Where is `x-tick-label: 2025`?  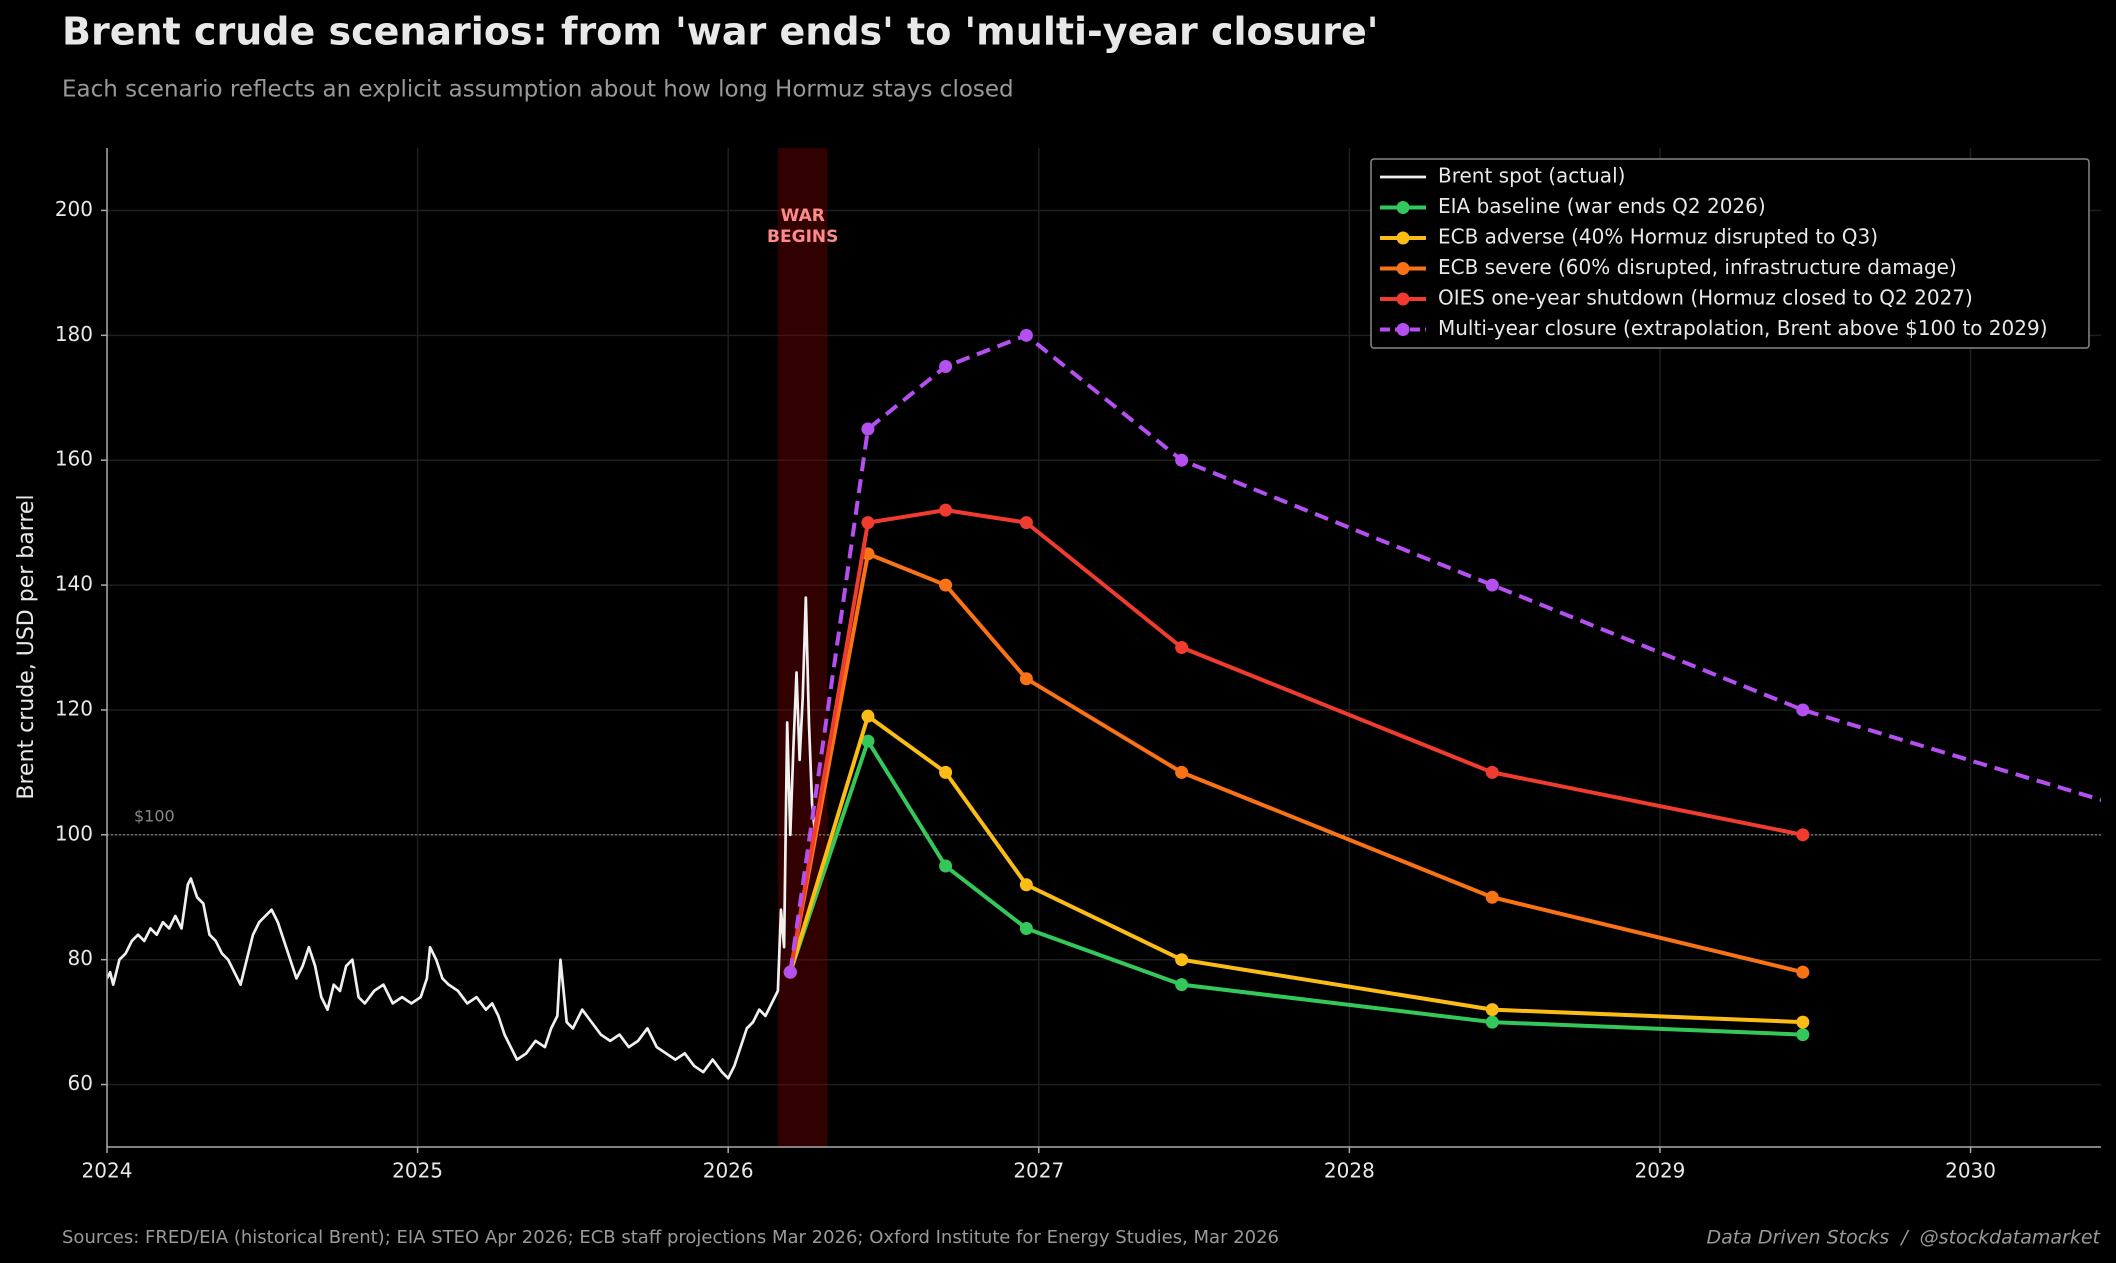
x-tick-label: 2025 is located at coordinates (417, 1171).